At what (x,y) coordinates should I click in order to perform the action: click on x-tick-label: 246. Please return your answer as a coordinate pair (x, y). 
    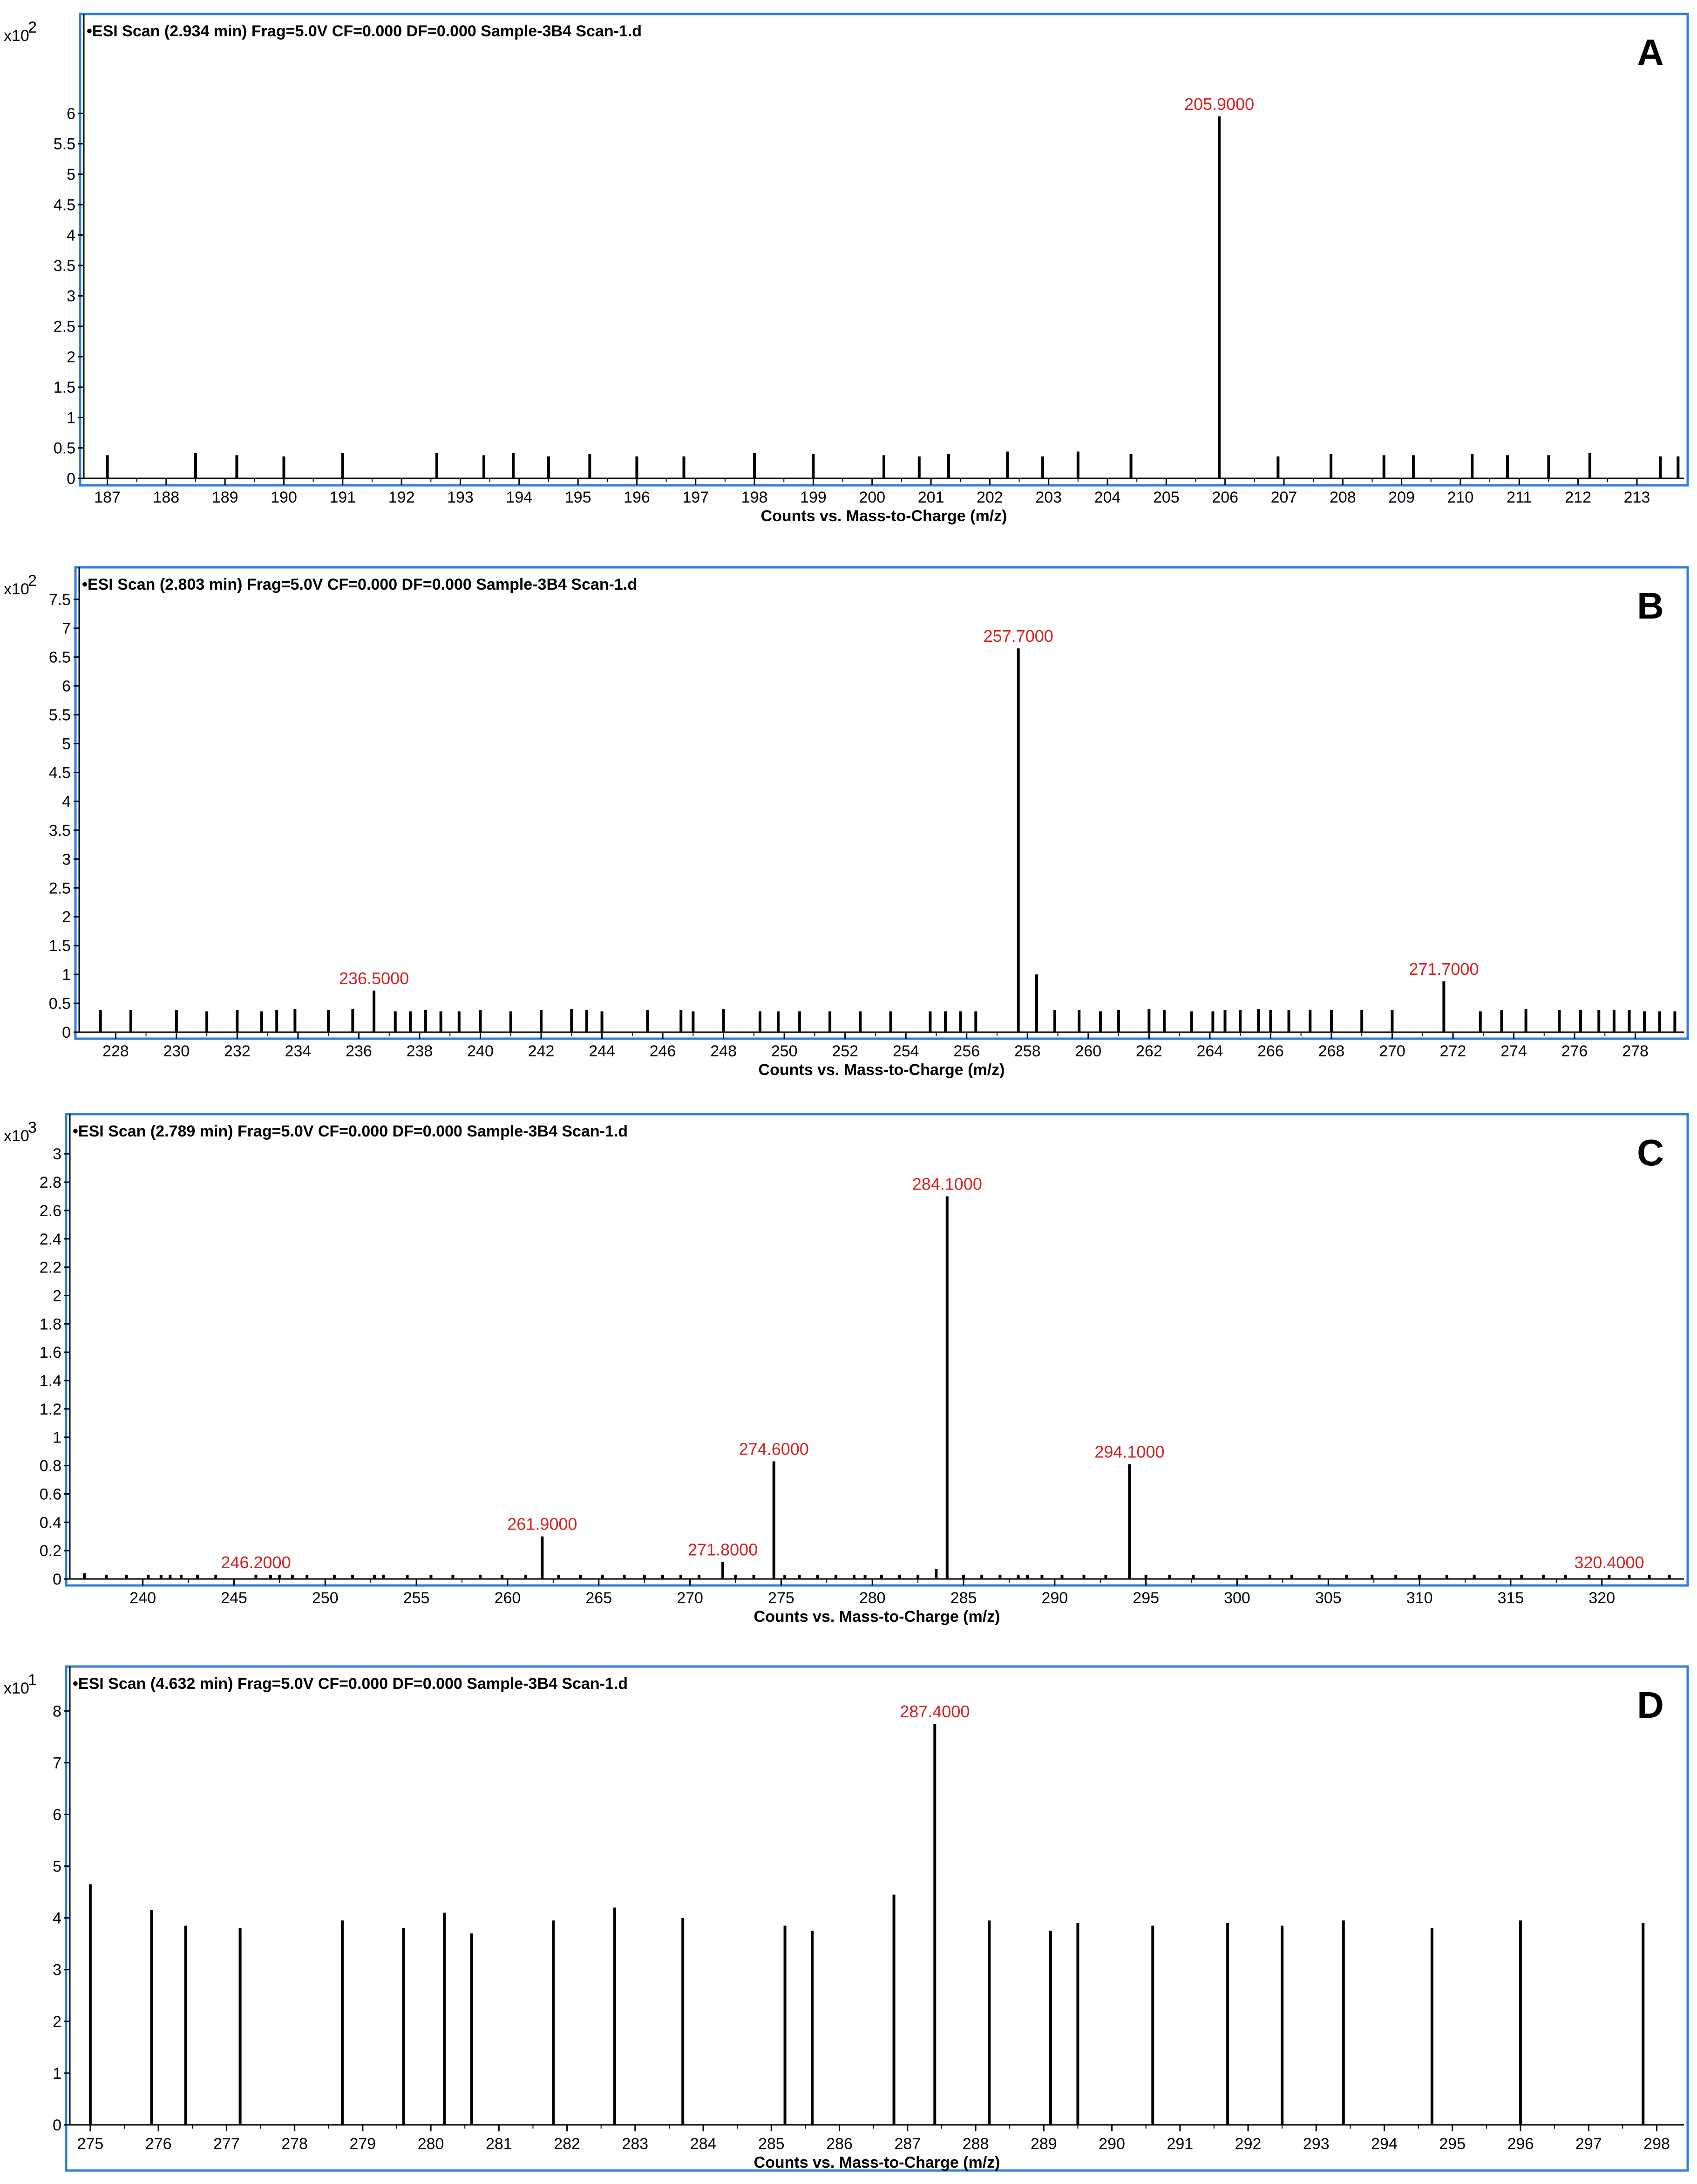
    Looking at the image, I should click on (663, 1051).